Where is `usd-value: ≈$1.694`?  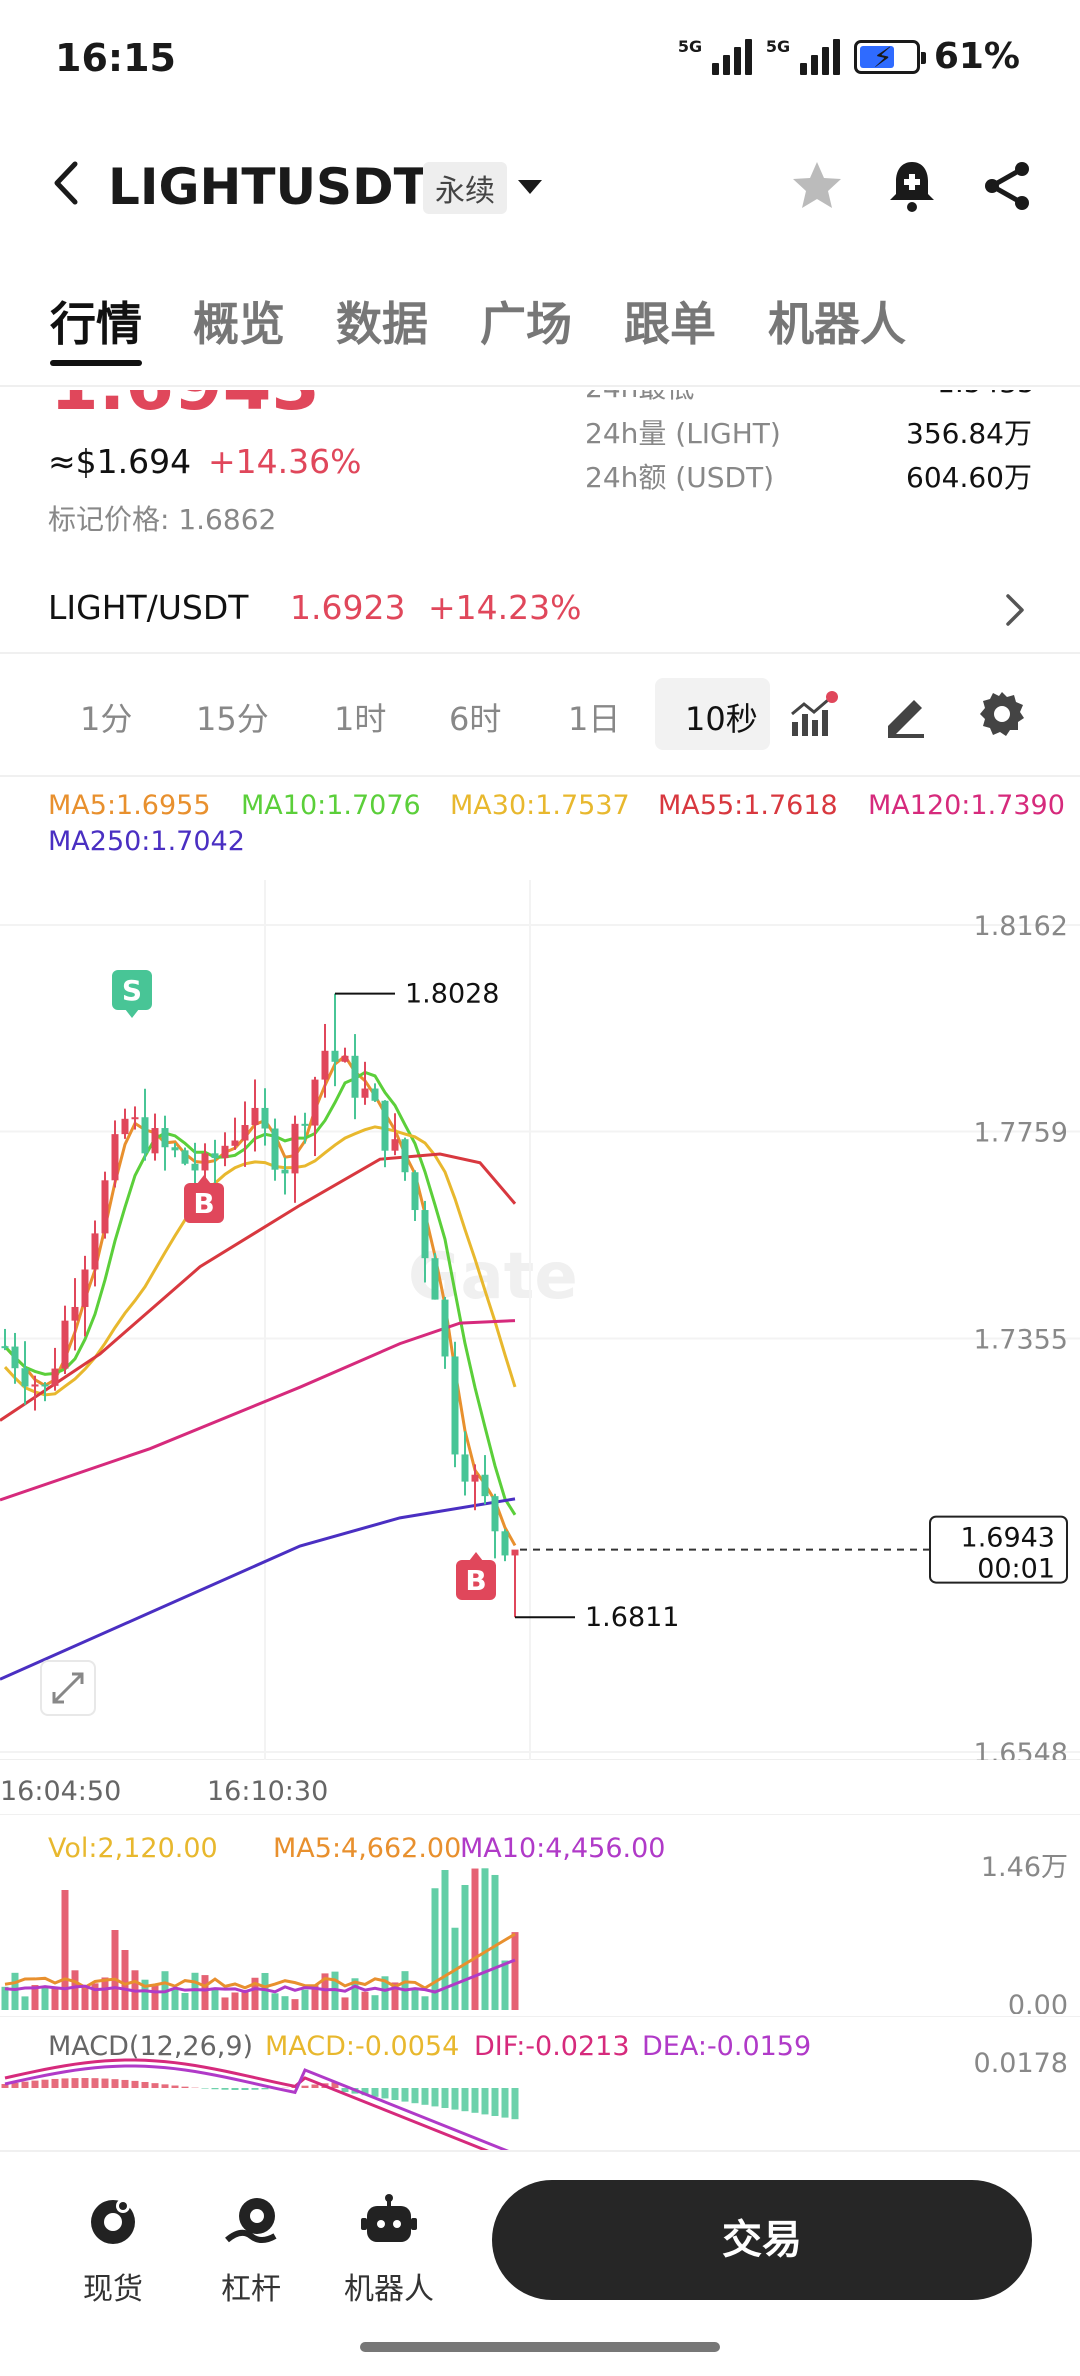
usd-value: ≈$1.694 is located at coordinates (120, 461).